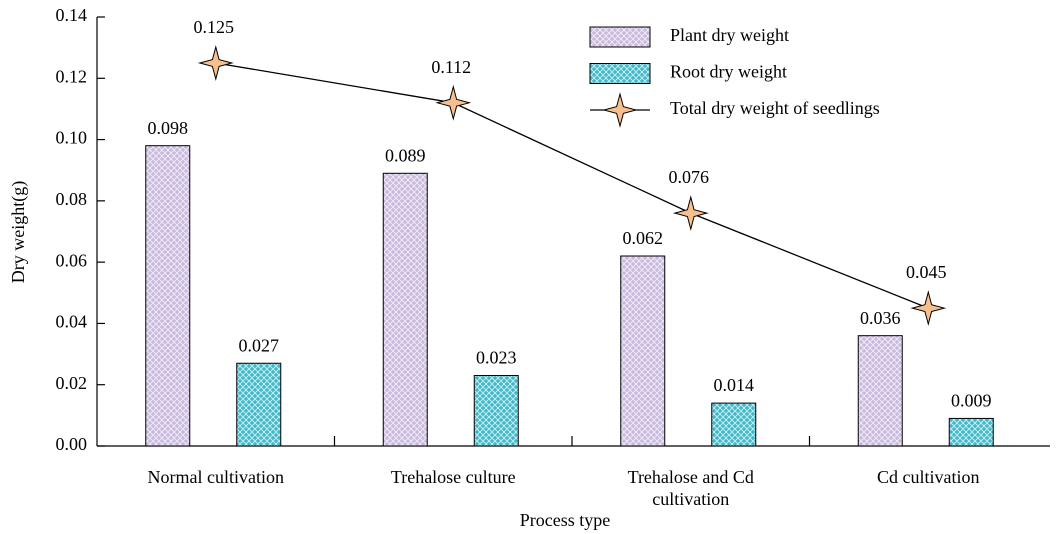 This screenshot has width=1057, height=534. What do you see at coordinates (72, 199) in the screenshot?
I see `y-tick-label: 0.08` at bounding box center [72, 199].